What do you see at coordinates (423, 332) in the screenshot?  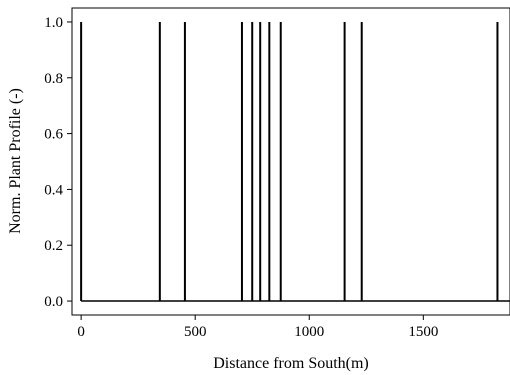 I see `x-tick-label: 1500` at bounding box center [423, 332].